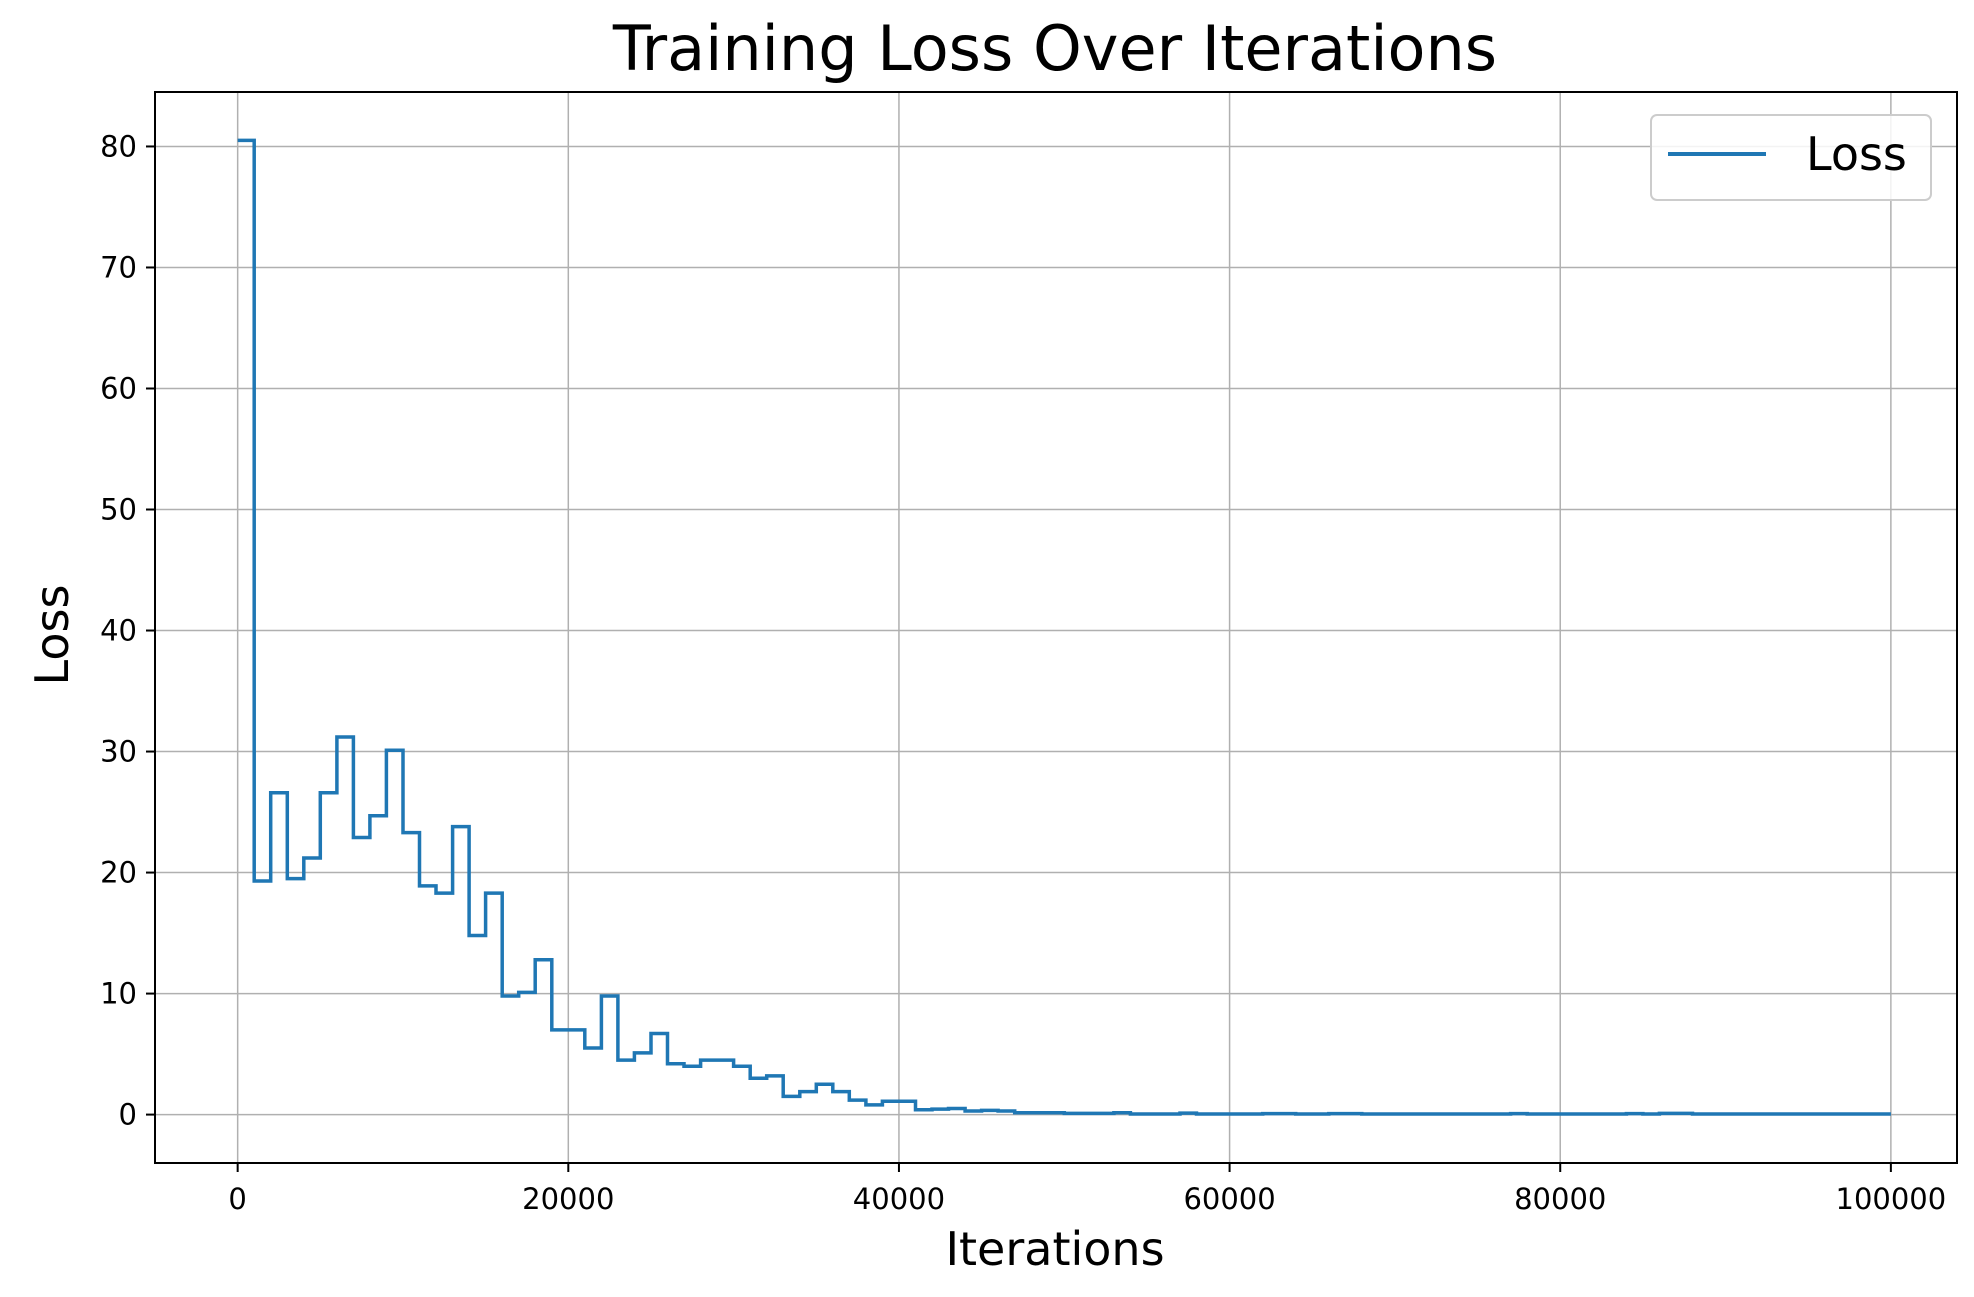 Image resolution: width=1974 pixels, height=1297 pixels. Describe the element at coordinates (1891, 1199) in the screenshot. I see `x-tick-label: 100000` at that location.